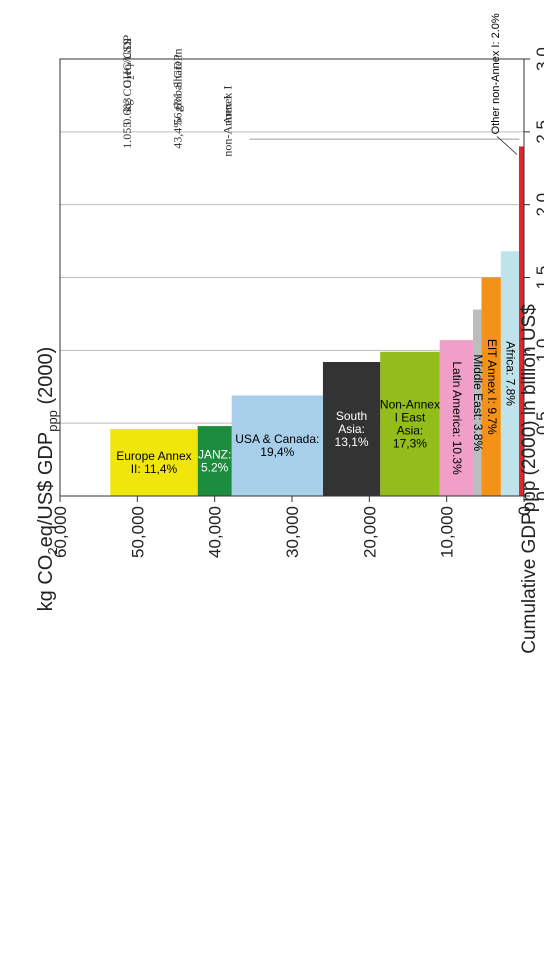  What do you see at coordinates (137, 532) in the screenshot?
I see `gdp-tick-label: 50,000` at bounding box center [137, 532].